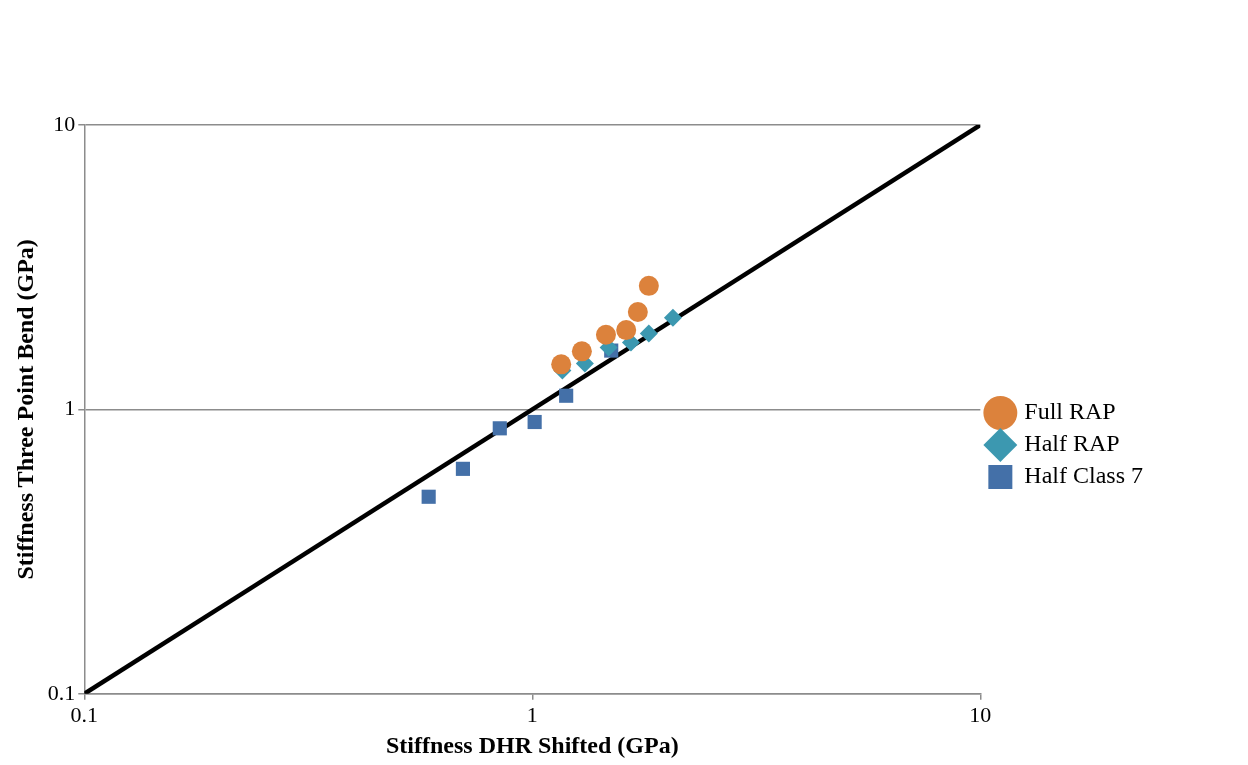 The height and width of the screenshot is (765, 1248). Describe the element at coordinates (1072, 443) in the screenshot. I see `legend-label: Half RAP` at that location.